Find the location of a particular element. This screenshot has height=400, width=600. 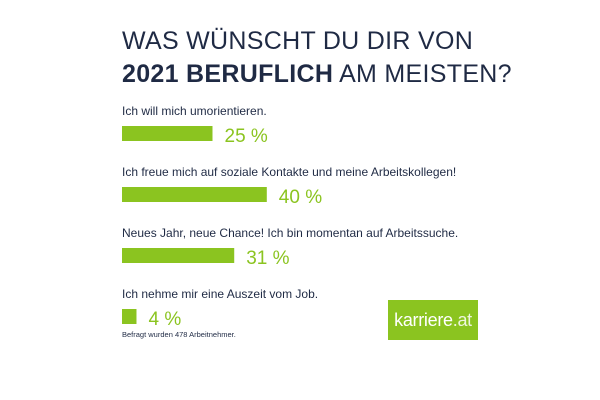

chart-title-line2: 2021 BERUFLICH AM MEISTEN? is located at coordinates (317, 74).